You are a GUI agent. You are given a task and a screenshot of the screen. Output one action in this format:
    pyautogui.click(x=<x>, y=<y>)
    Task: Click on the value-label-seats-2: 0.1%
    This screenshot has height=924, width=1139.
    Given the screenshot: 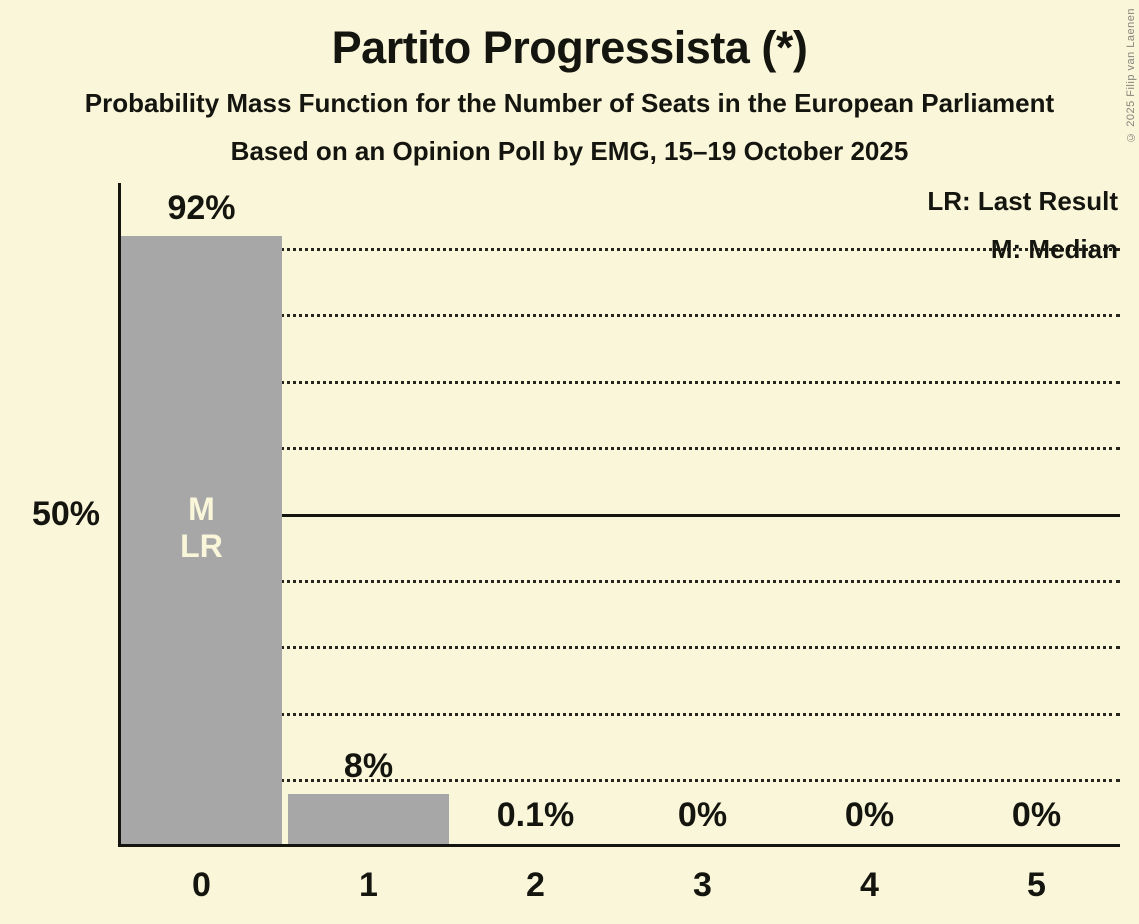 What is the action you would take?
    pyautogui.click(x=535, y=815)
    